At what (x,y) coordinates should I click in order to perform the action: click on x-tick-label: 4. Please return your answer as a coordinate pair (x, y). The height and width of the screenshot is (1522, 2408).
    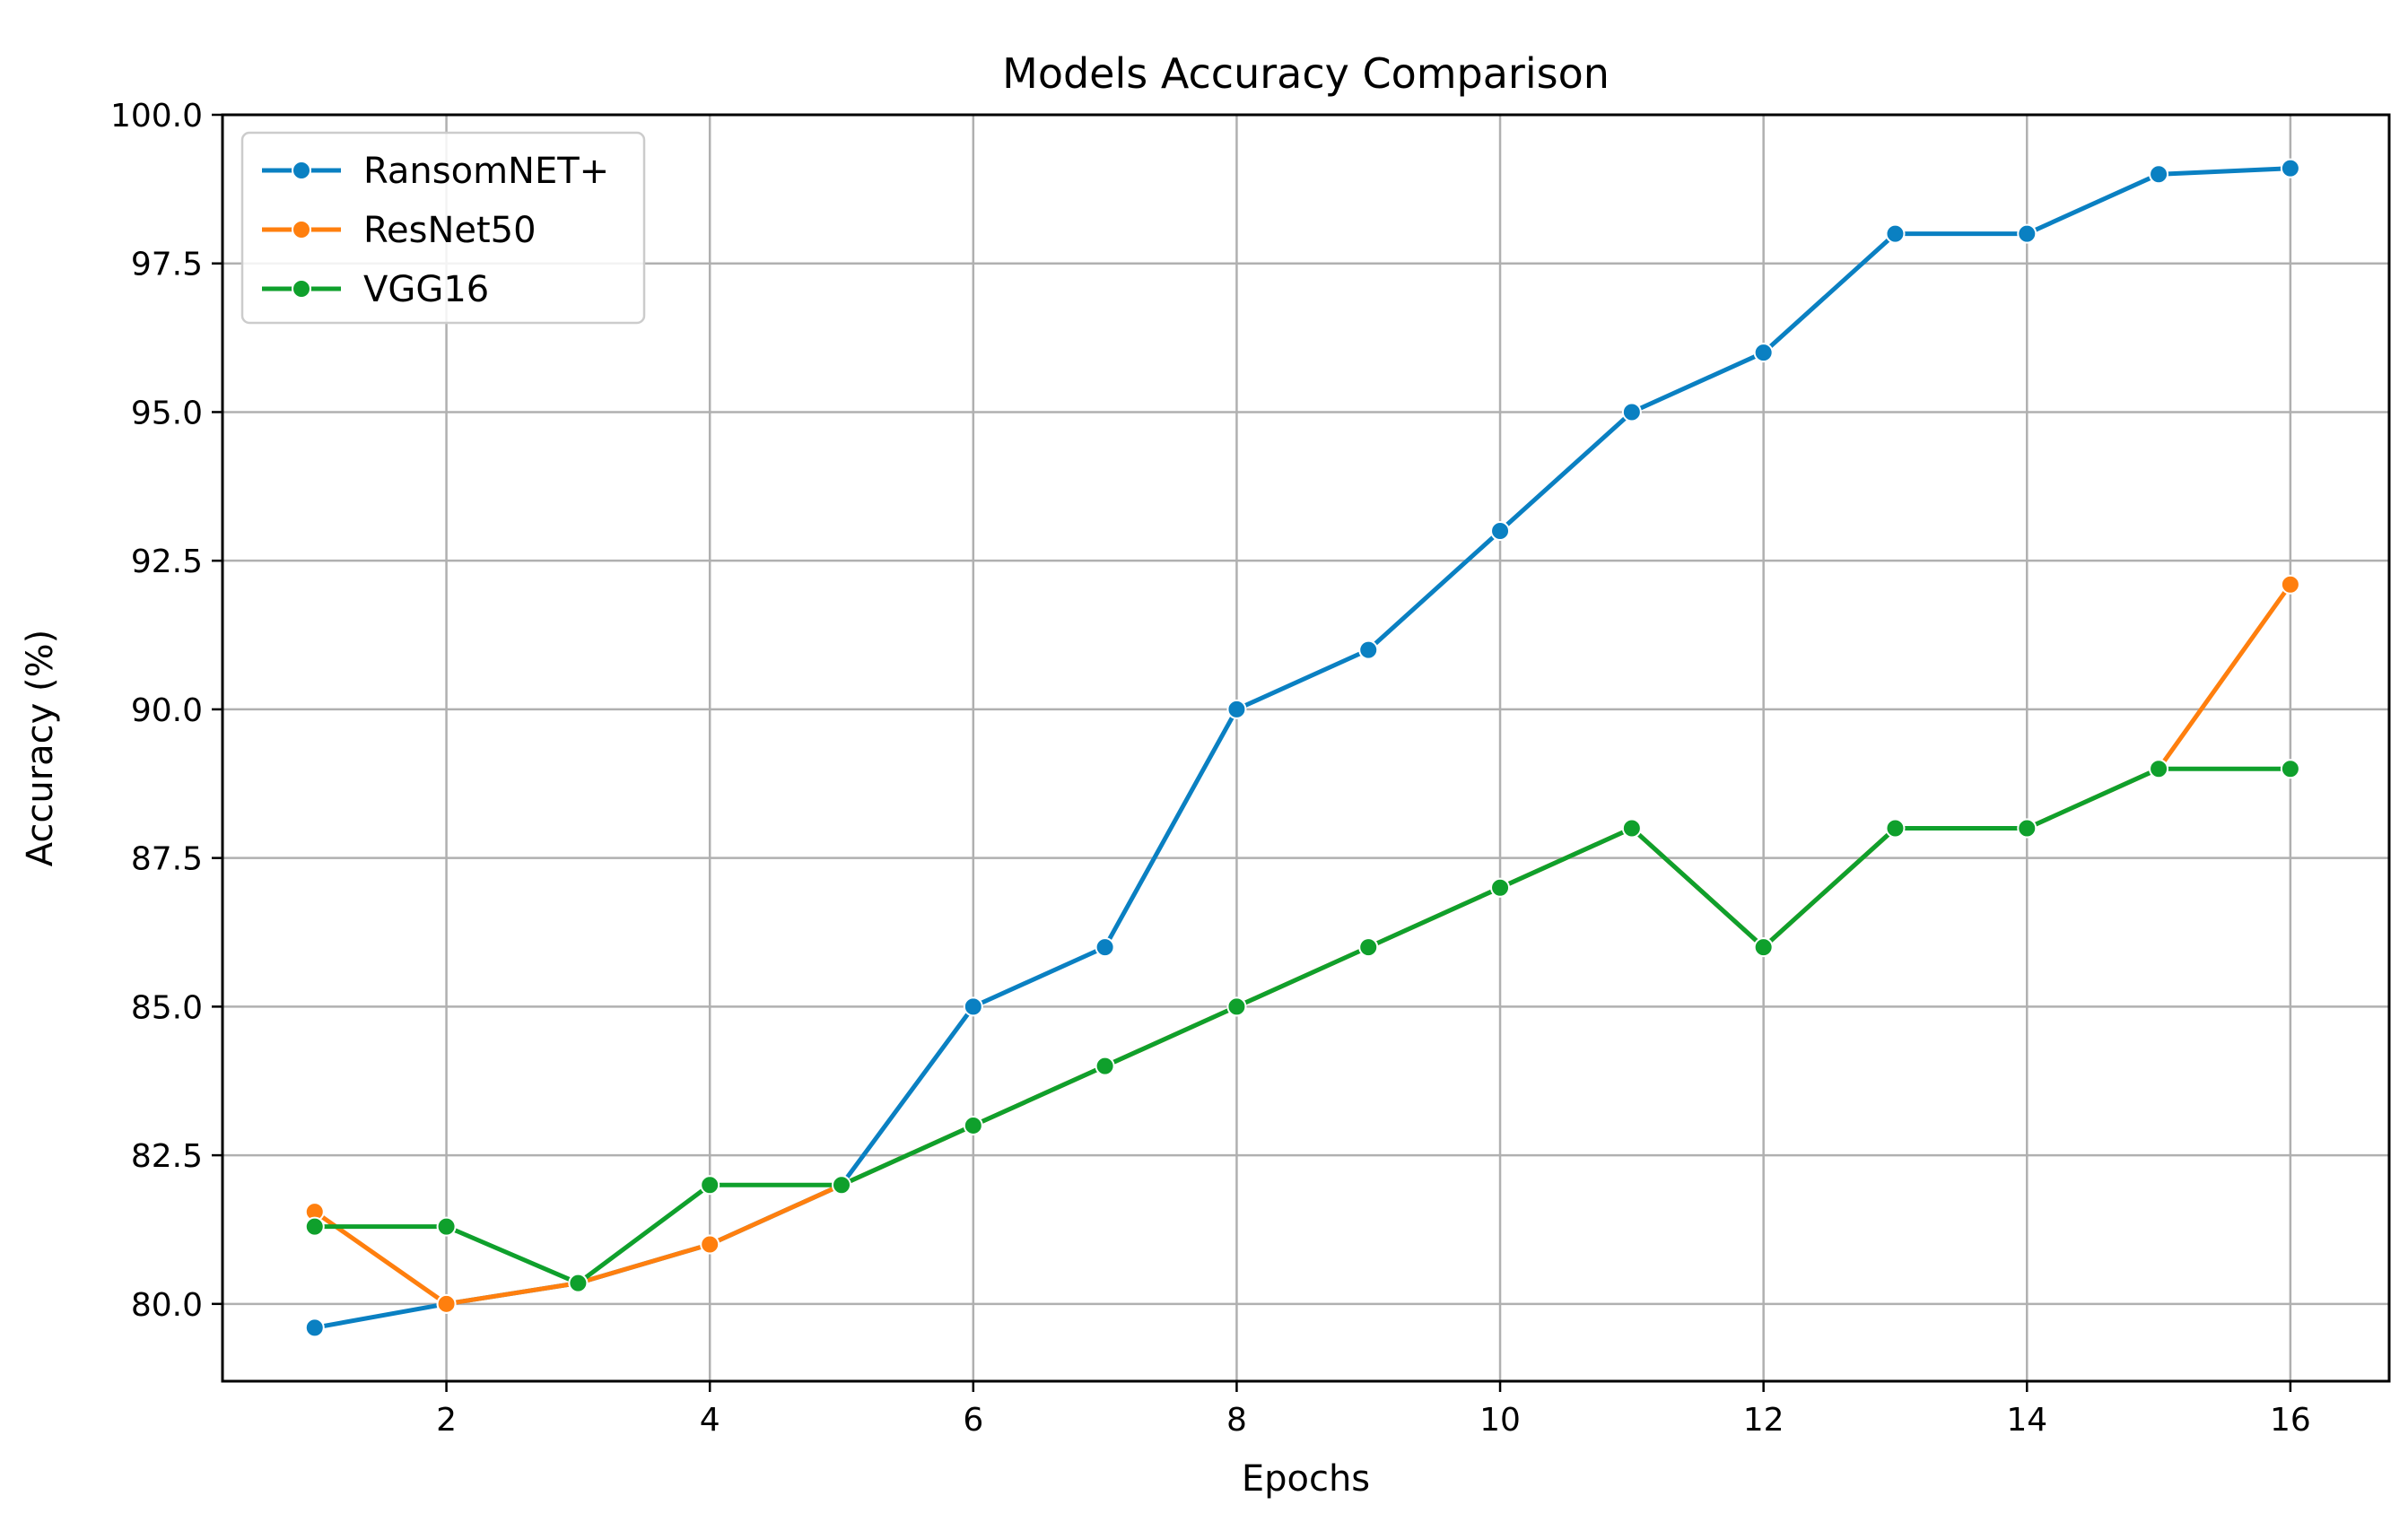
    Looking at the image, I should click on (710, 1420).